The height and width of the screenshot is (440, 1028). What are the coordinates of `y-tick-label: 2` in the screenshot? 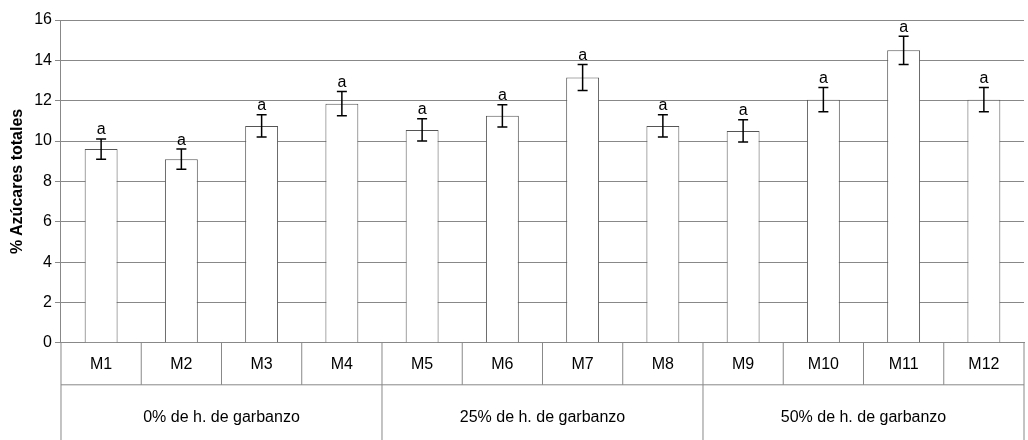 It's located at (48, 301).